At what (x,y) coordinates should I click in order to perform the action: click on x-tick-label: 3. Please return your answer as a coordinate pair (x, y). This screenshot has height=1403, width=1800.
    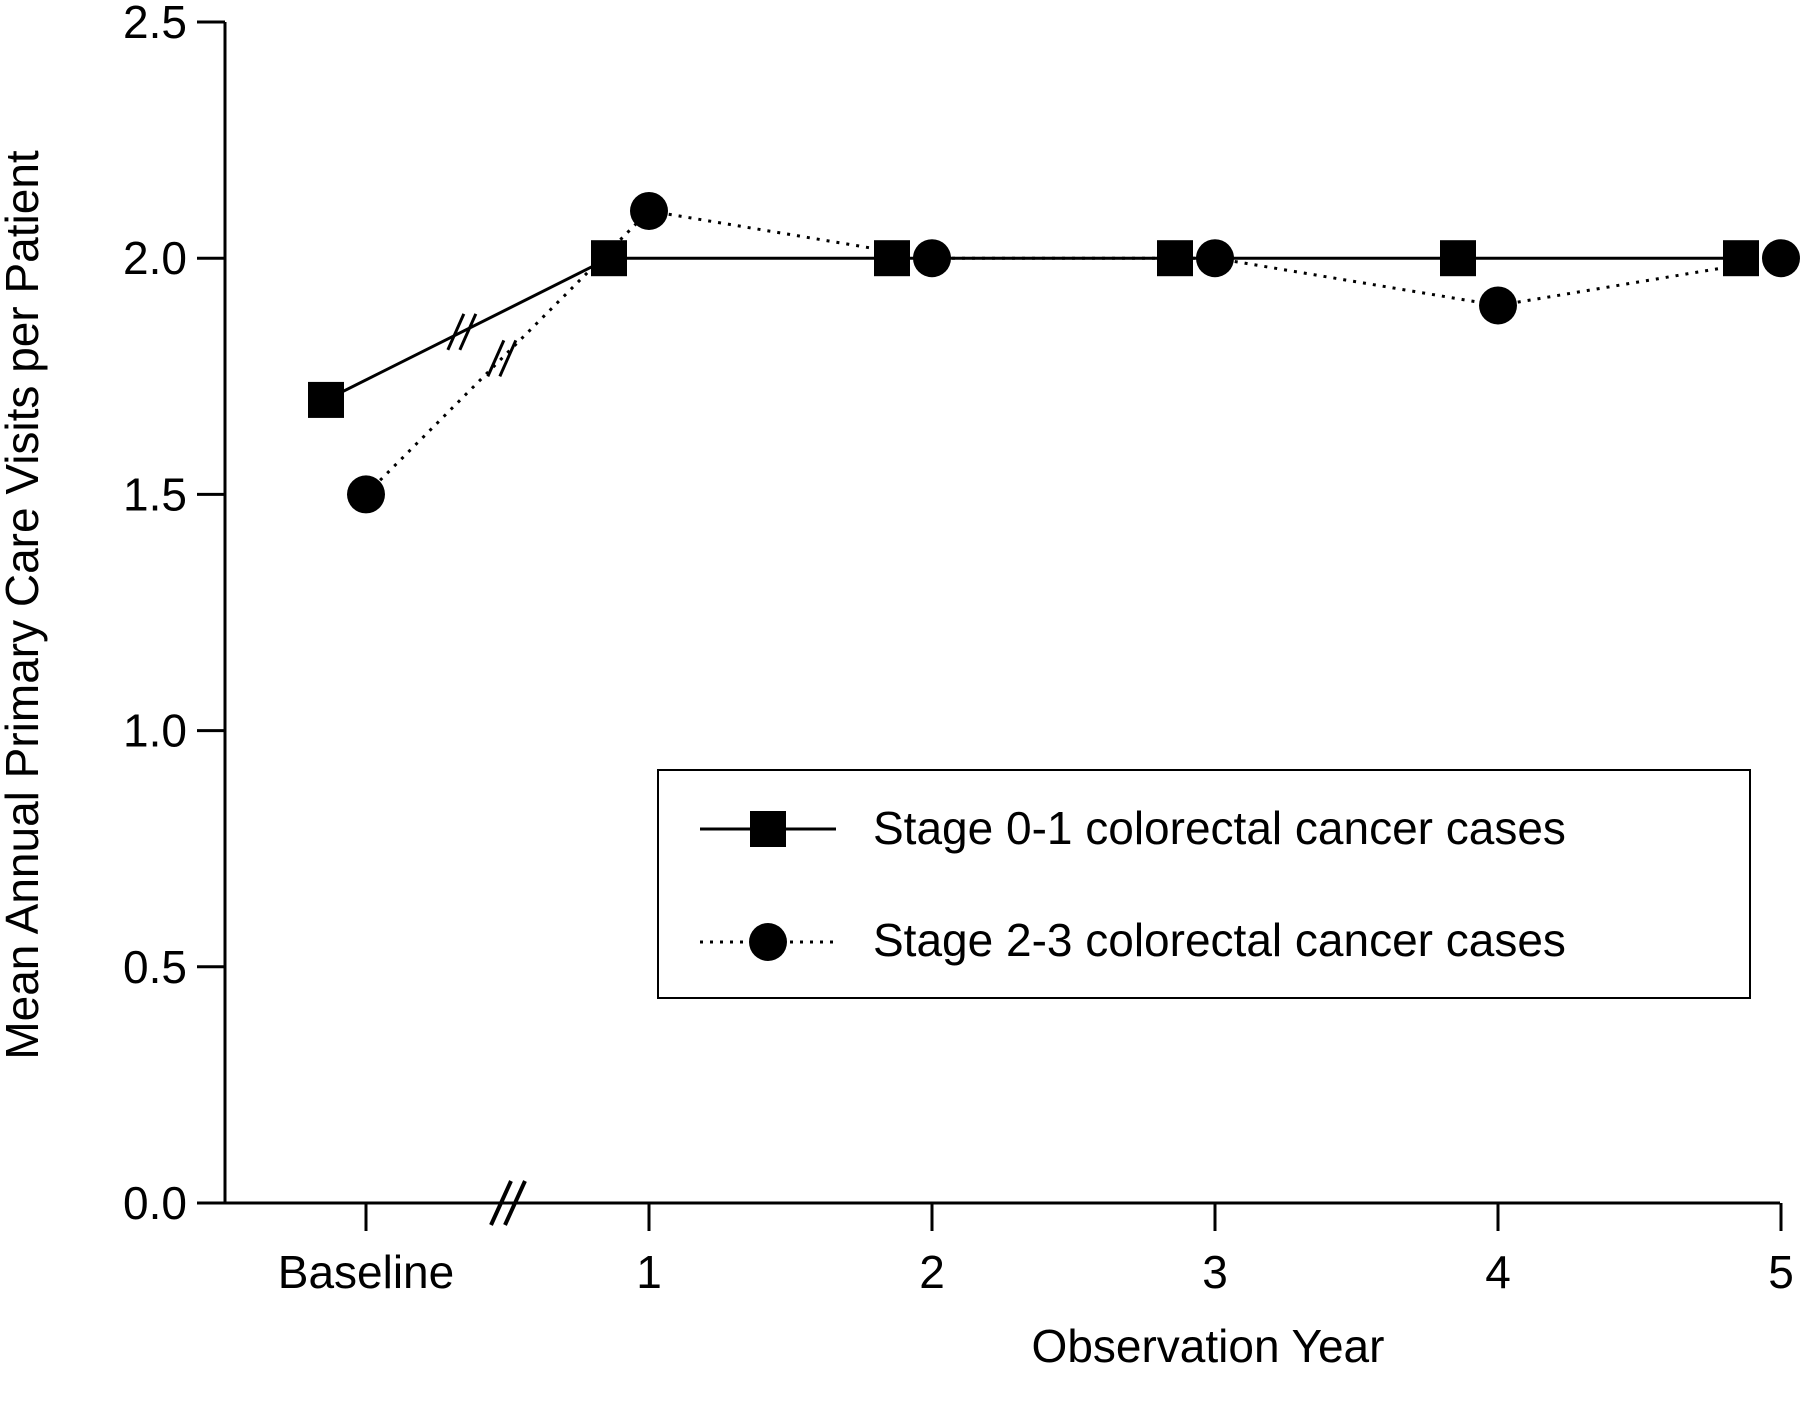
    Looking at the image, I should click on (1215, 1272).